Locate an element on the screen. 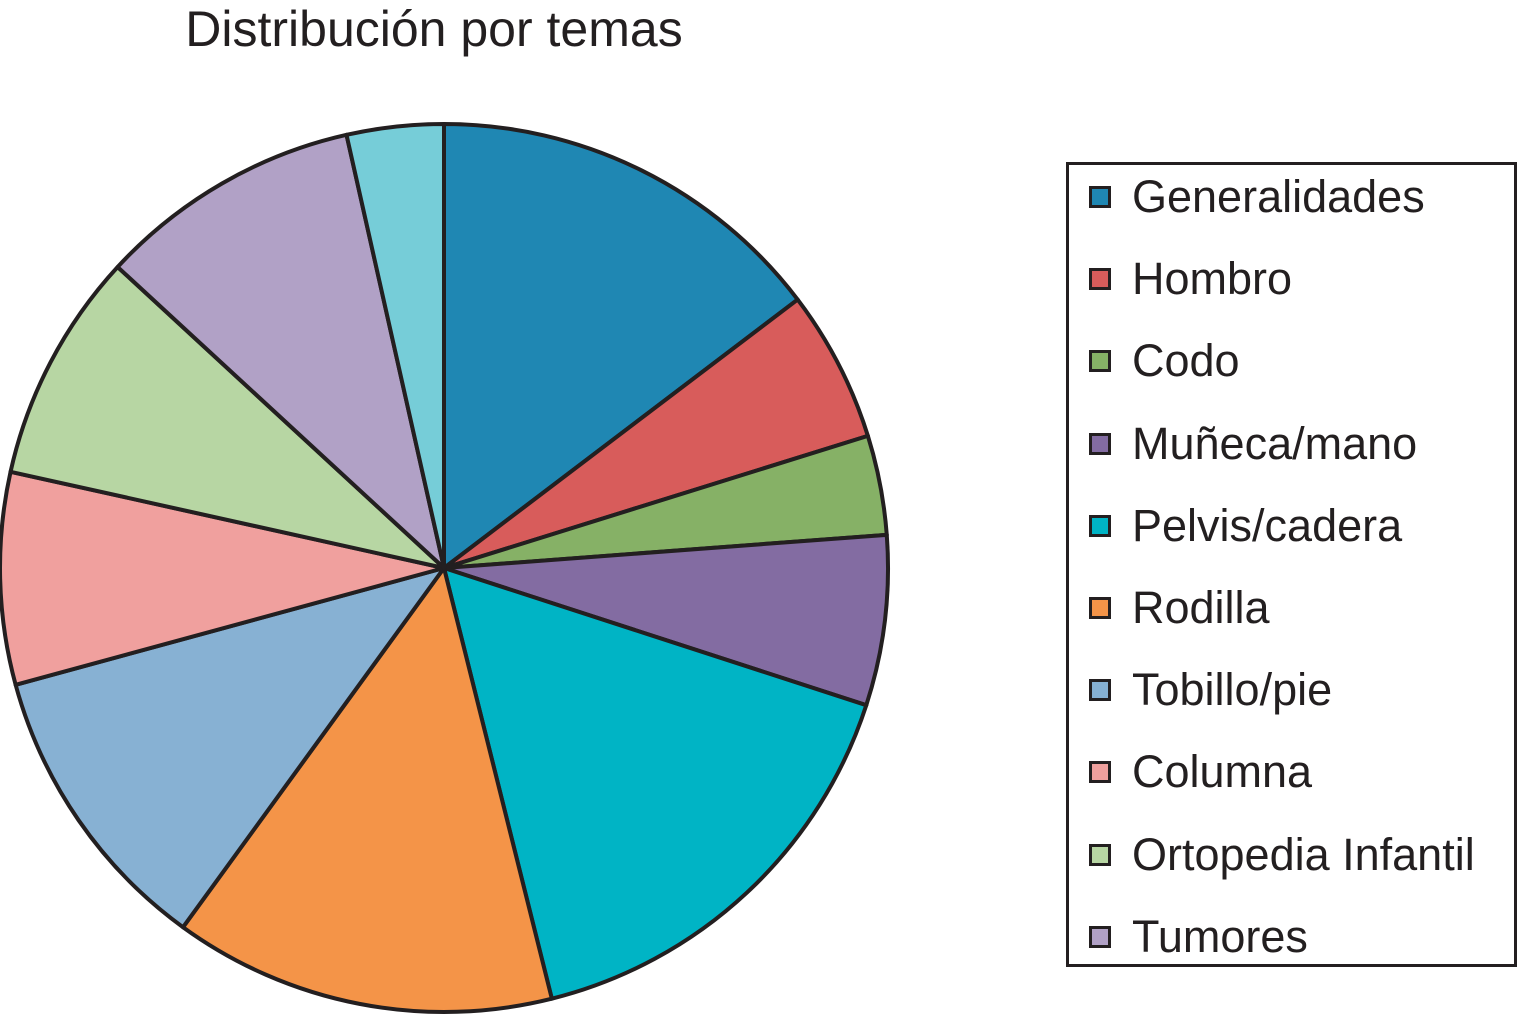 This screenshot has width=1520, height=1014. pie-slice-mu-eca-mano is located at coordinates (666, 620).